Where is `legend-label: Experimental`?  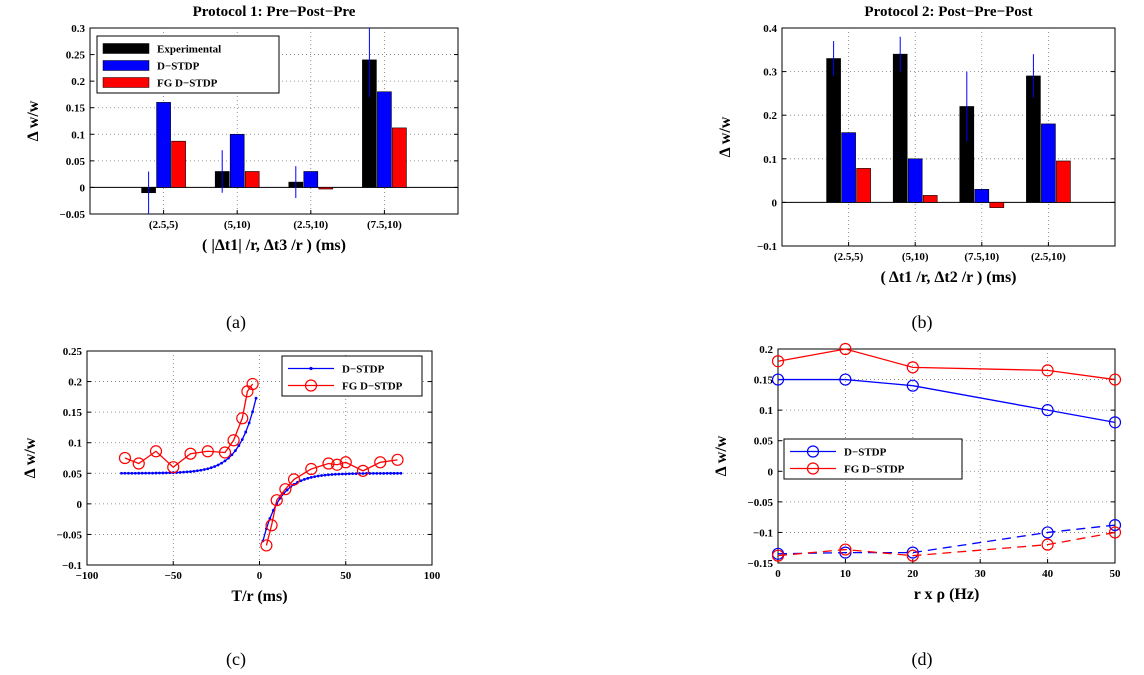
legend-label: Experimental is located at coordinates (189, 50).